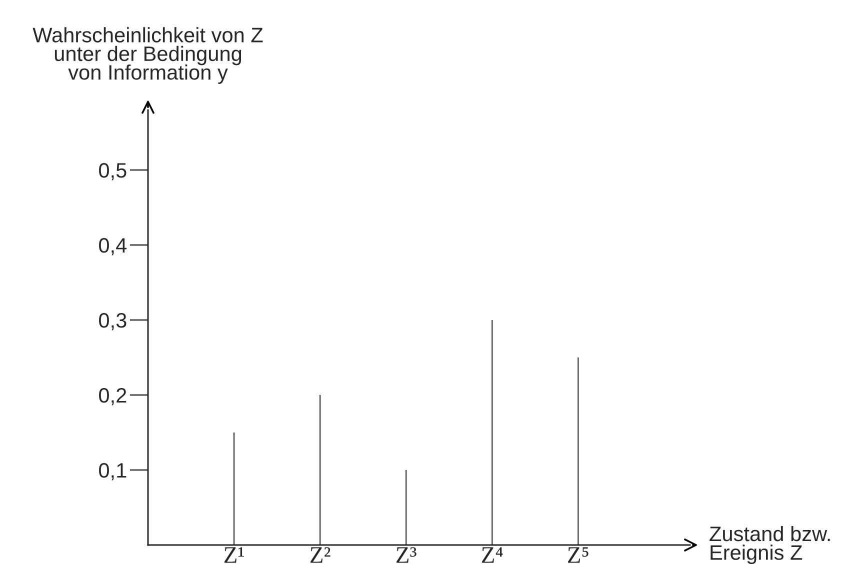 The image size is (861, 578). Describe the element at coordinates (112, 471) in the screenshot. I see `y-tick-label: 0,1` at that location.